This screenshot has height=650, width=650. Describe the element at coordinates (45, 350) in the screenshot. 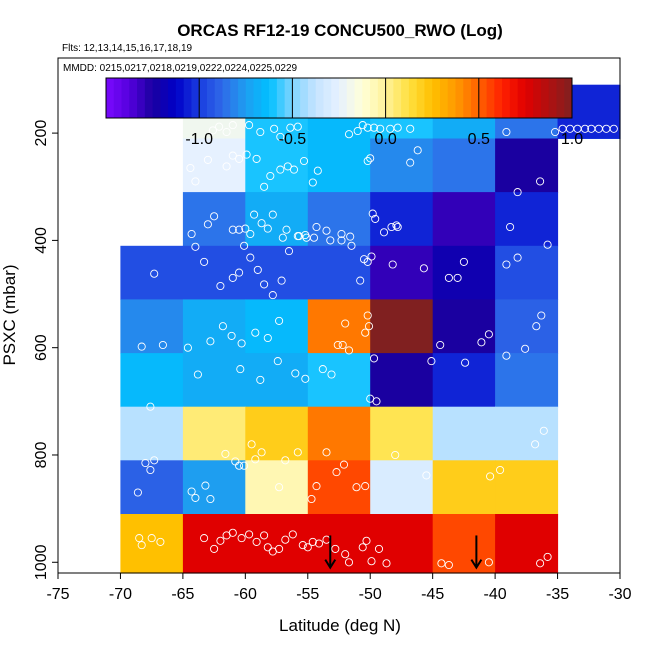

I see `y-axis: 200 400 600 800 1000` at that location.